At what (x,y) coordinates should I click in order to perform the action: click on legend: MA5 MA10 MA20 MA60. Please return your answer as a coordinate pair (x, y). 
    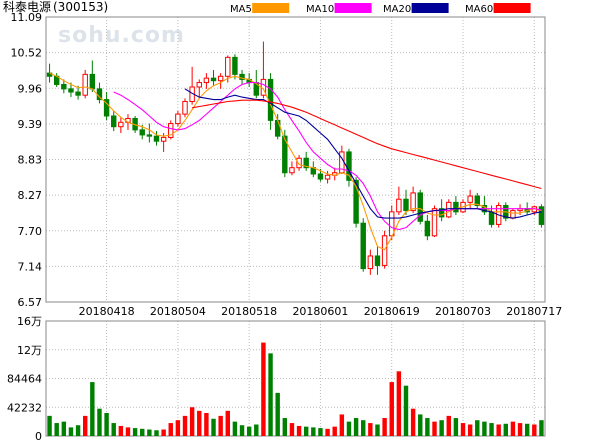
    Looking at the image, I should click on (380, 9).